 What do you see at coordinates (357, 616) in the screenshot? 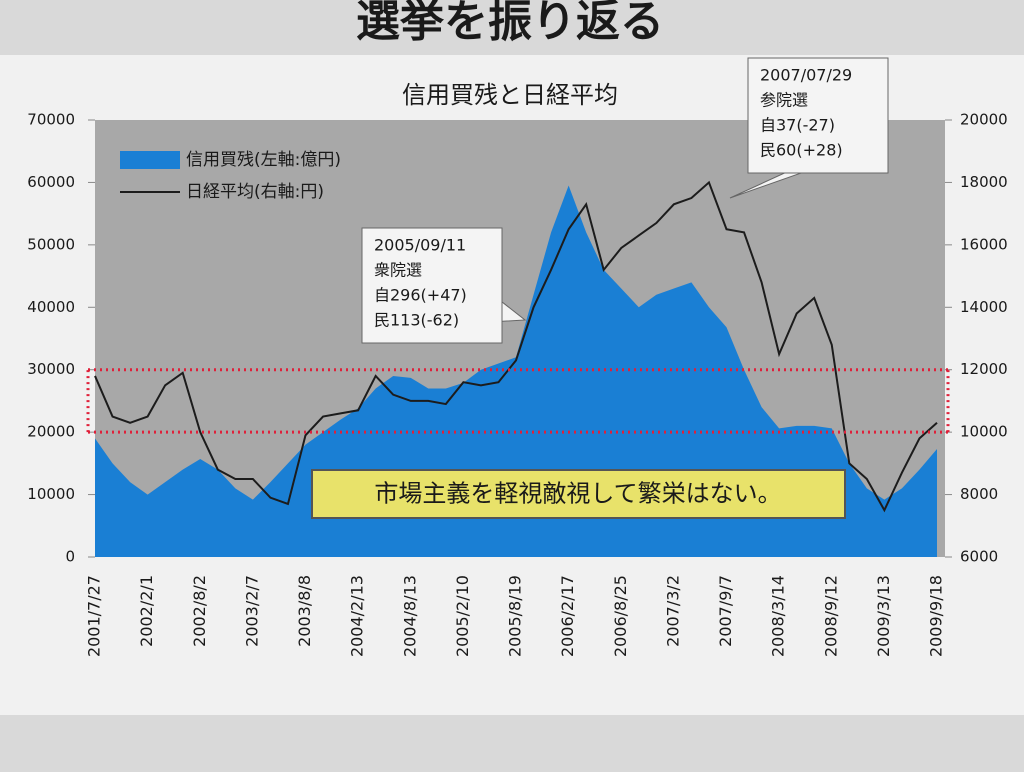
I see `x-tick-label: 2004/2/13` at bounding box center [357, 616].